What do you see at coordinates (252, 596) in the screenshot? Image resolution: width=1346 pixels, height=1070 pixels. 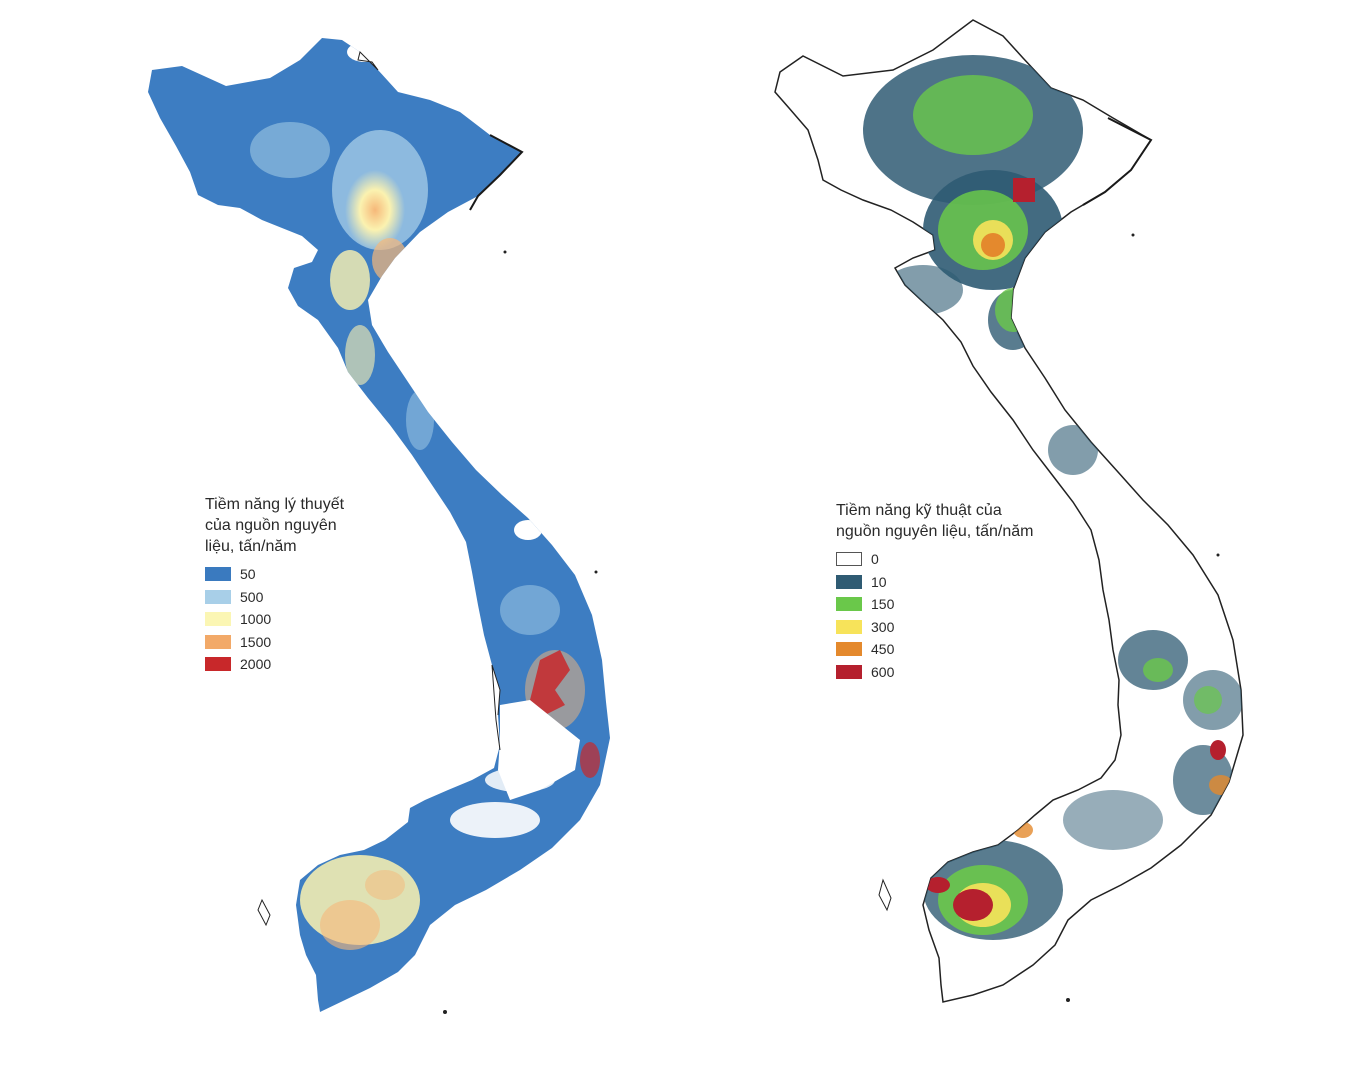 I see `legend-label: 500` at bounding box center [252, 596].